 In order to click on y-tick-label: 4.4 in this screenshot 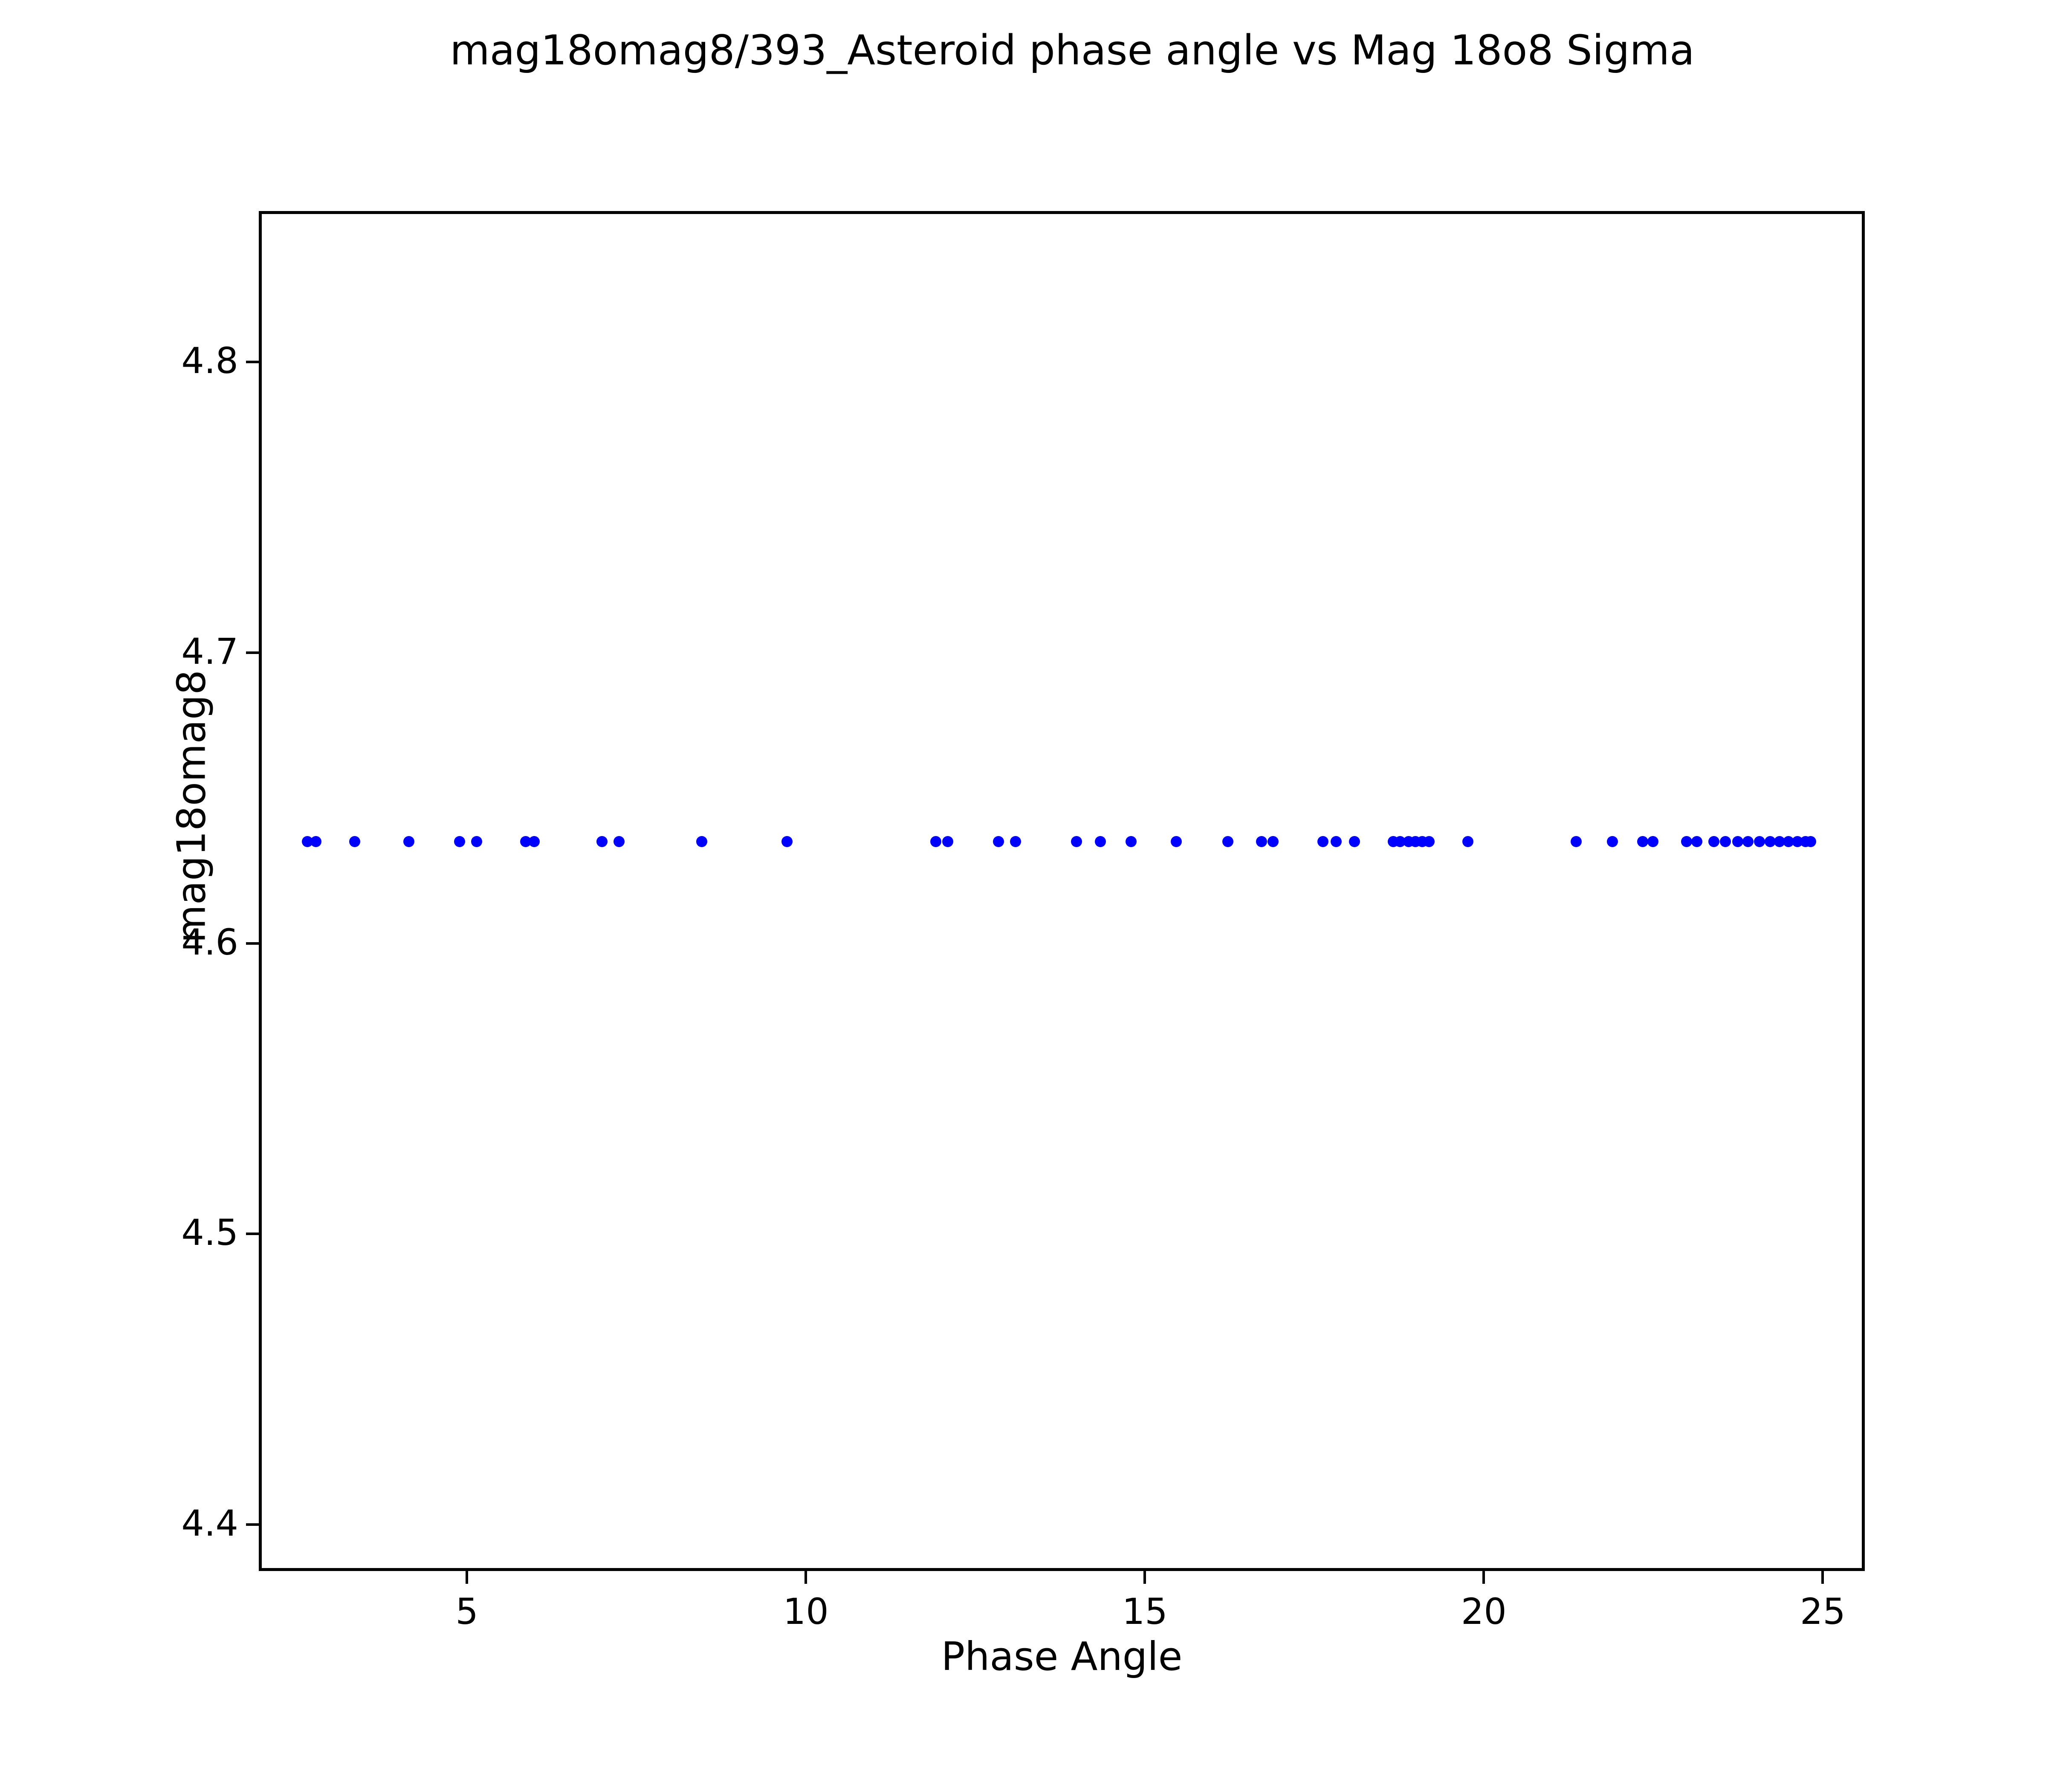, I will do `click(209, 1523)`.